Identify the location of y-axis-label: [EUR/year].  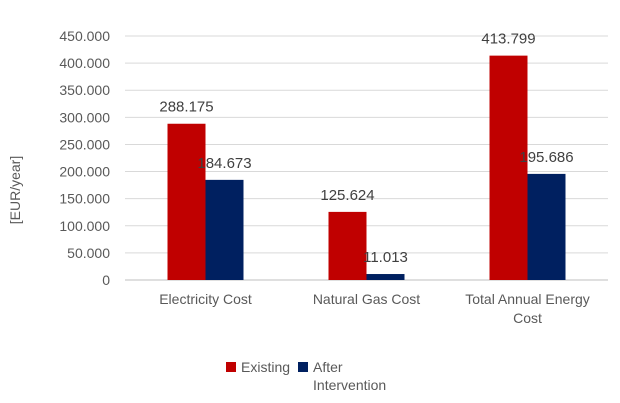
(15, 190).